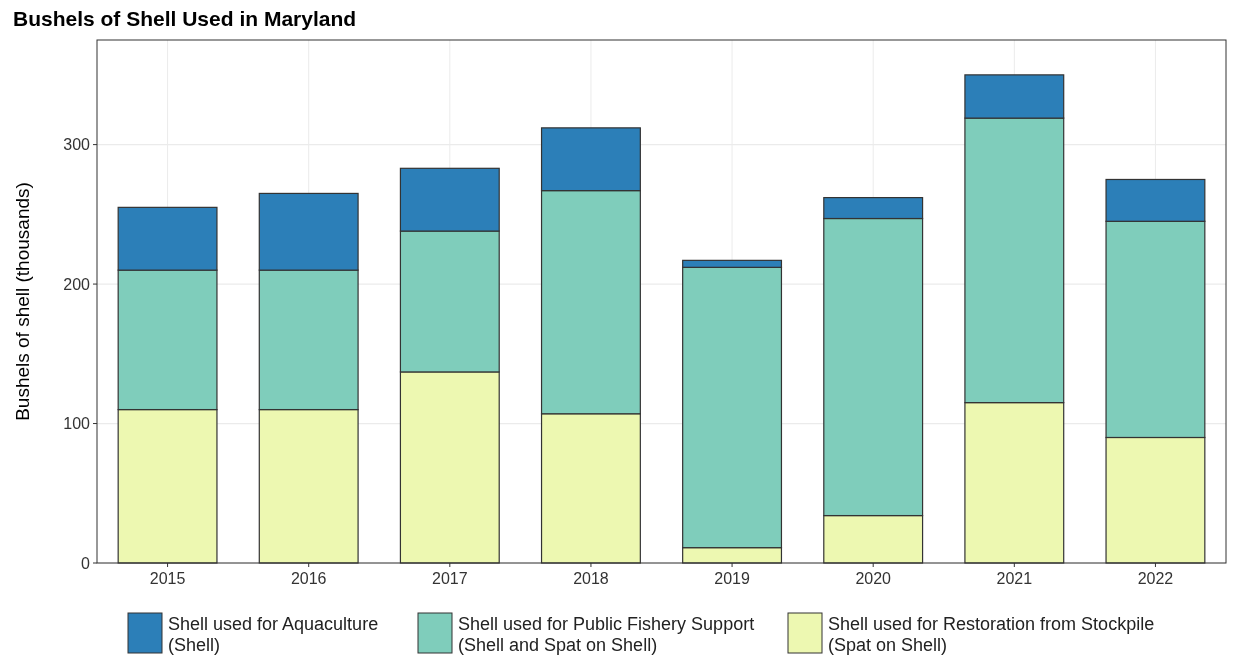 This screenshot has width=1233, height=657. Describe the element at coordinates (591, 578) in the screenshot. I see `x-tick-label: 2018` at that location.